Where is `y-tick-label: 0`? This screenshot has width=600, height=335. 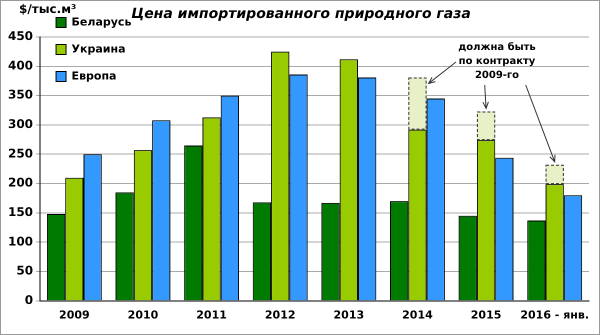 y-tick-label: 0 is located at coordinates (29, 299).